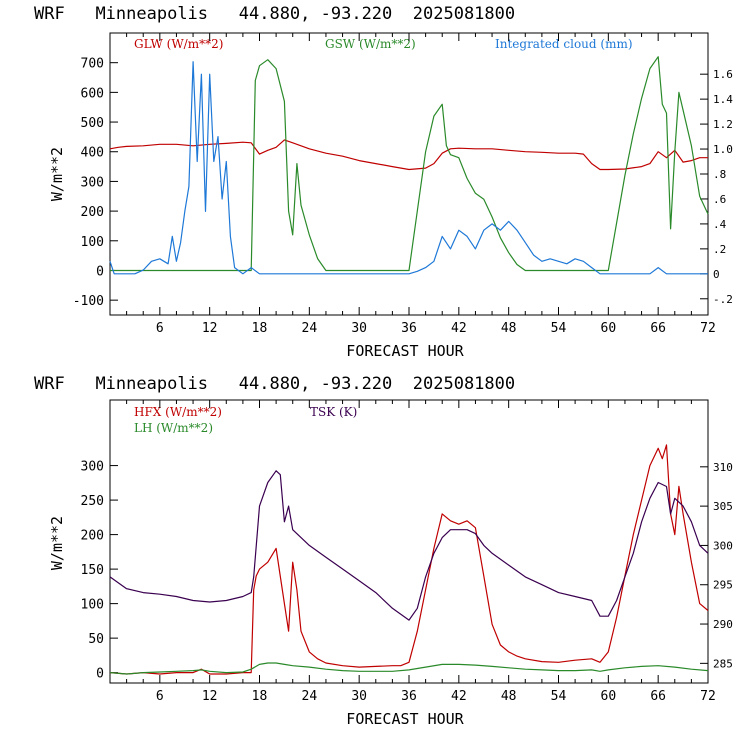 This screenshot has width=740, height=740. I want to click on right-y-tick-label: 310, so click(723, 467).